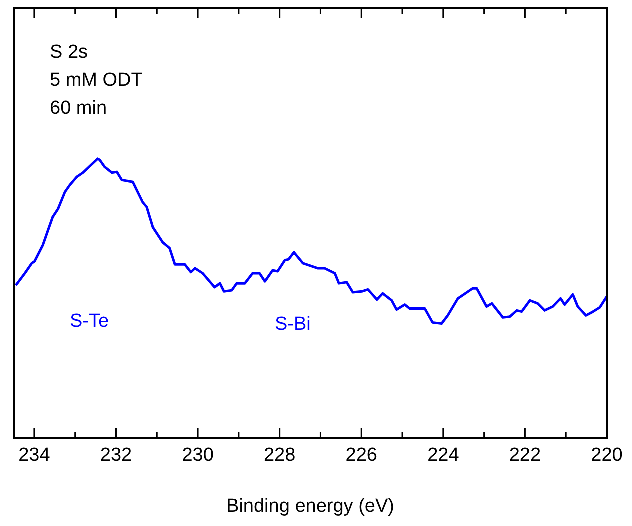  I want to click on annotation: S-Bi, so click(293, 324).